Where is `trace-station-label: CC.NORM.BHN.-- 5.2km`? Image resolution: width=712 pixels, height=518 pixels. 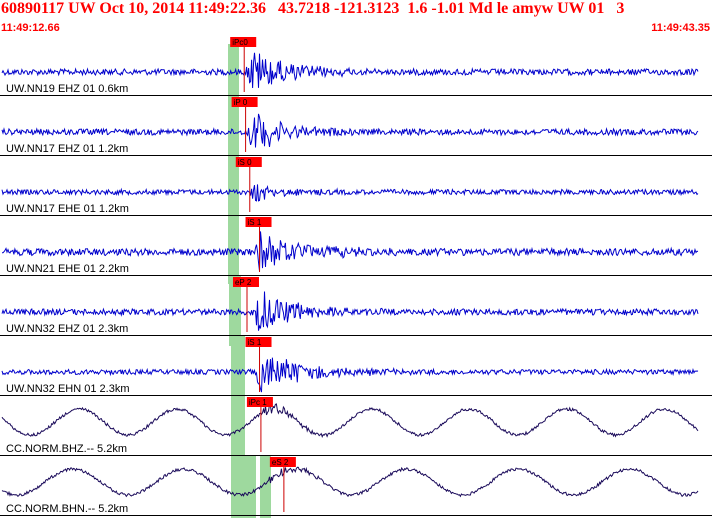 trace-station-label: CC.NORM.BHN.-- 5.2km is located at coordinates (67, 509).